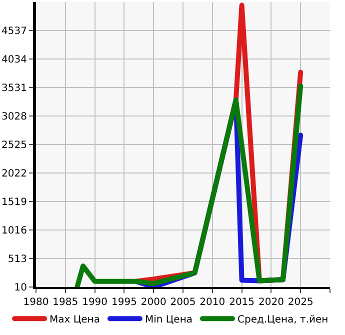 This screenshot has height=335, width=345. What do you see at coordinates (20, 288) in the screenshot?
I see `y-tick-label: 10` at bounding box center [20, 288].